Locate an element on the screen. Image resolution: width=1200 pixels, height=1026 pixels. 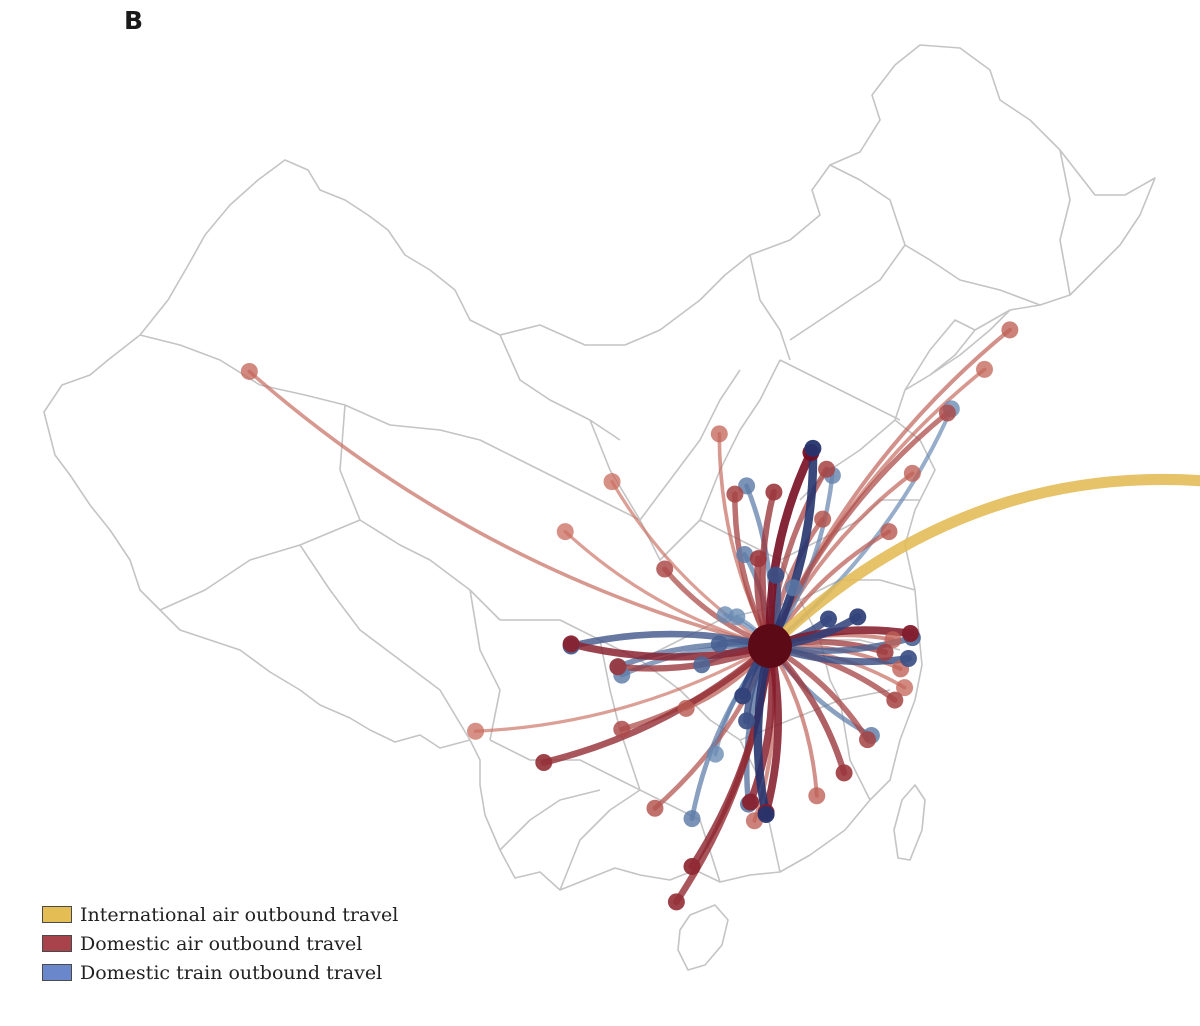
legend-item-domestic-train: Domestic train outbound travel is located at coordinates (220, 972).